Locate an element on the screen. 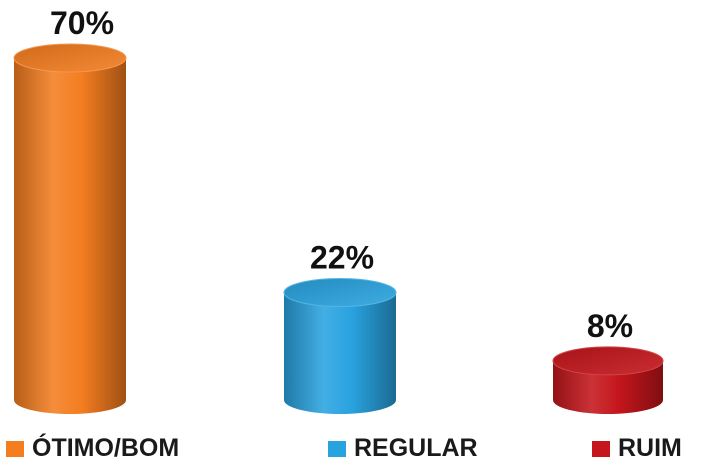 The width and height of the screenshot is (712, 467). legend-label: ÓTIMO/BOM is located at coordinates (105, 447).